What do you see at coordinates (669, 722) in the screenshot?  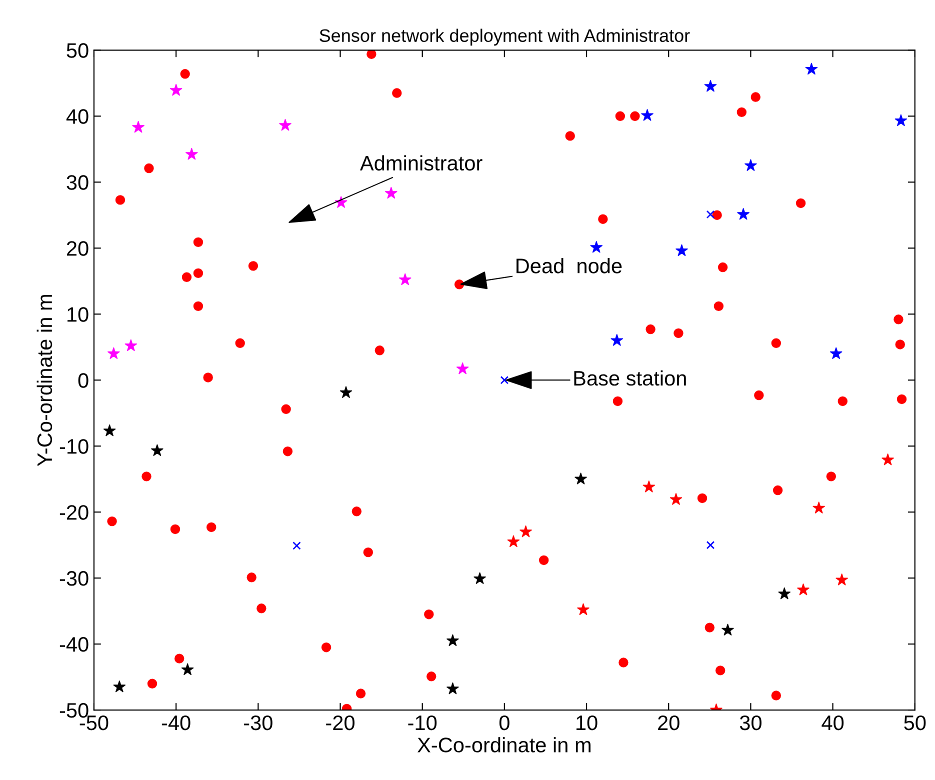 I see `x-tick-label: 20` at bounding box center [669, 722].